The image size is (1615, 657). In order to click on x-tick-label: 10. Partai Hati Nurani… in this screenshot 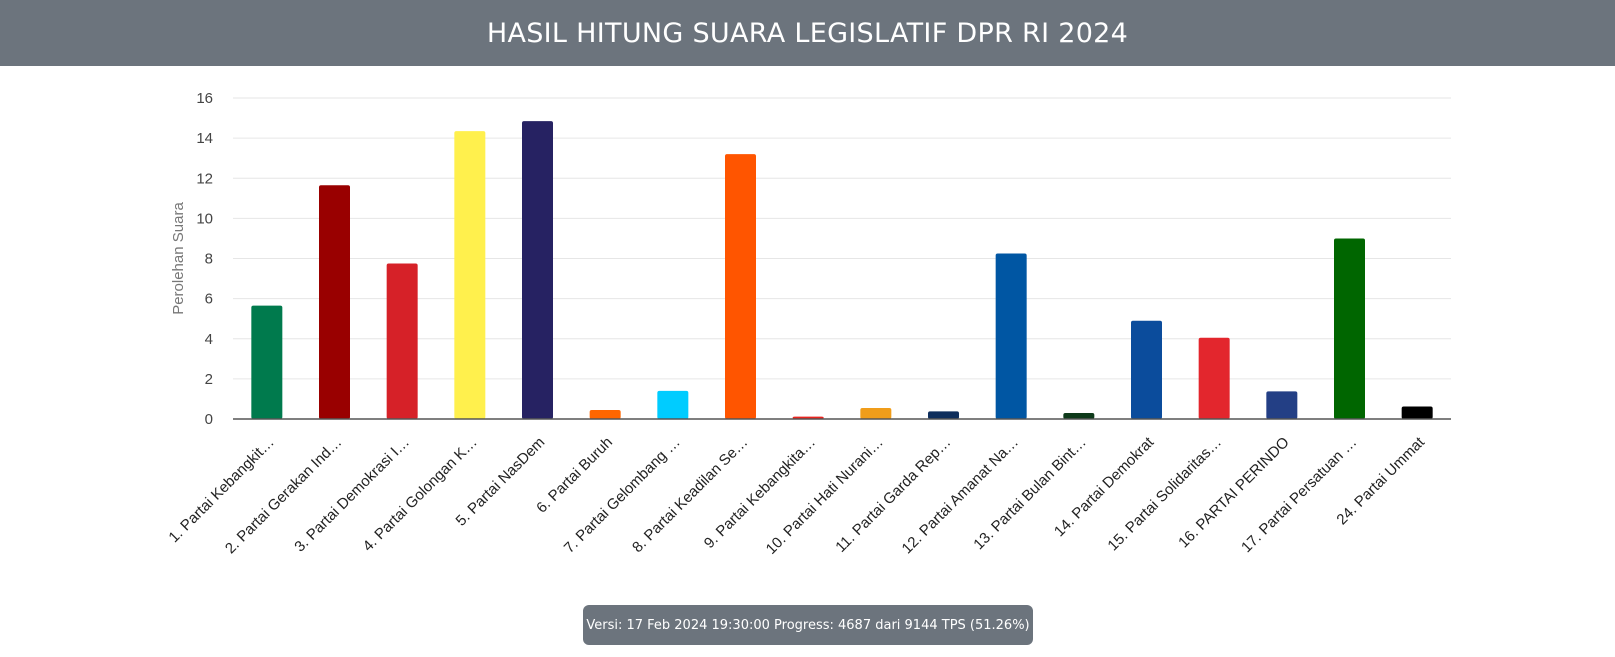, I will do `click(825, 496)`.